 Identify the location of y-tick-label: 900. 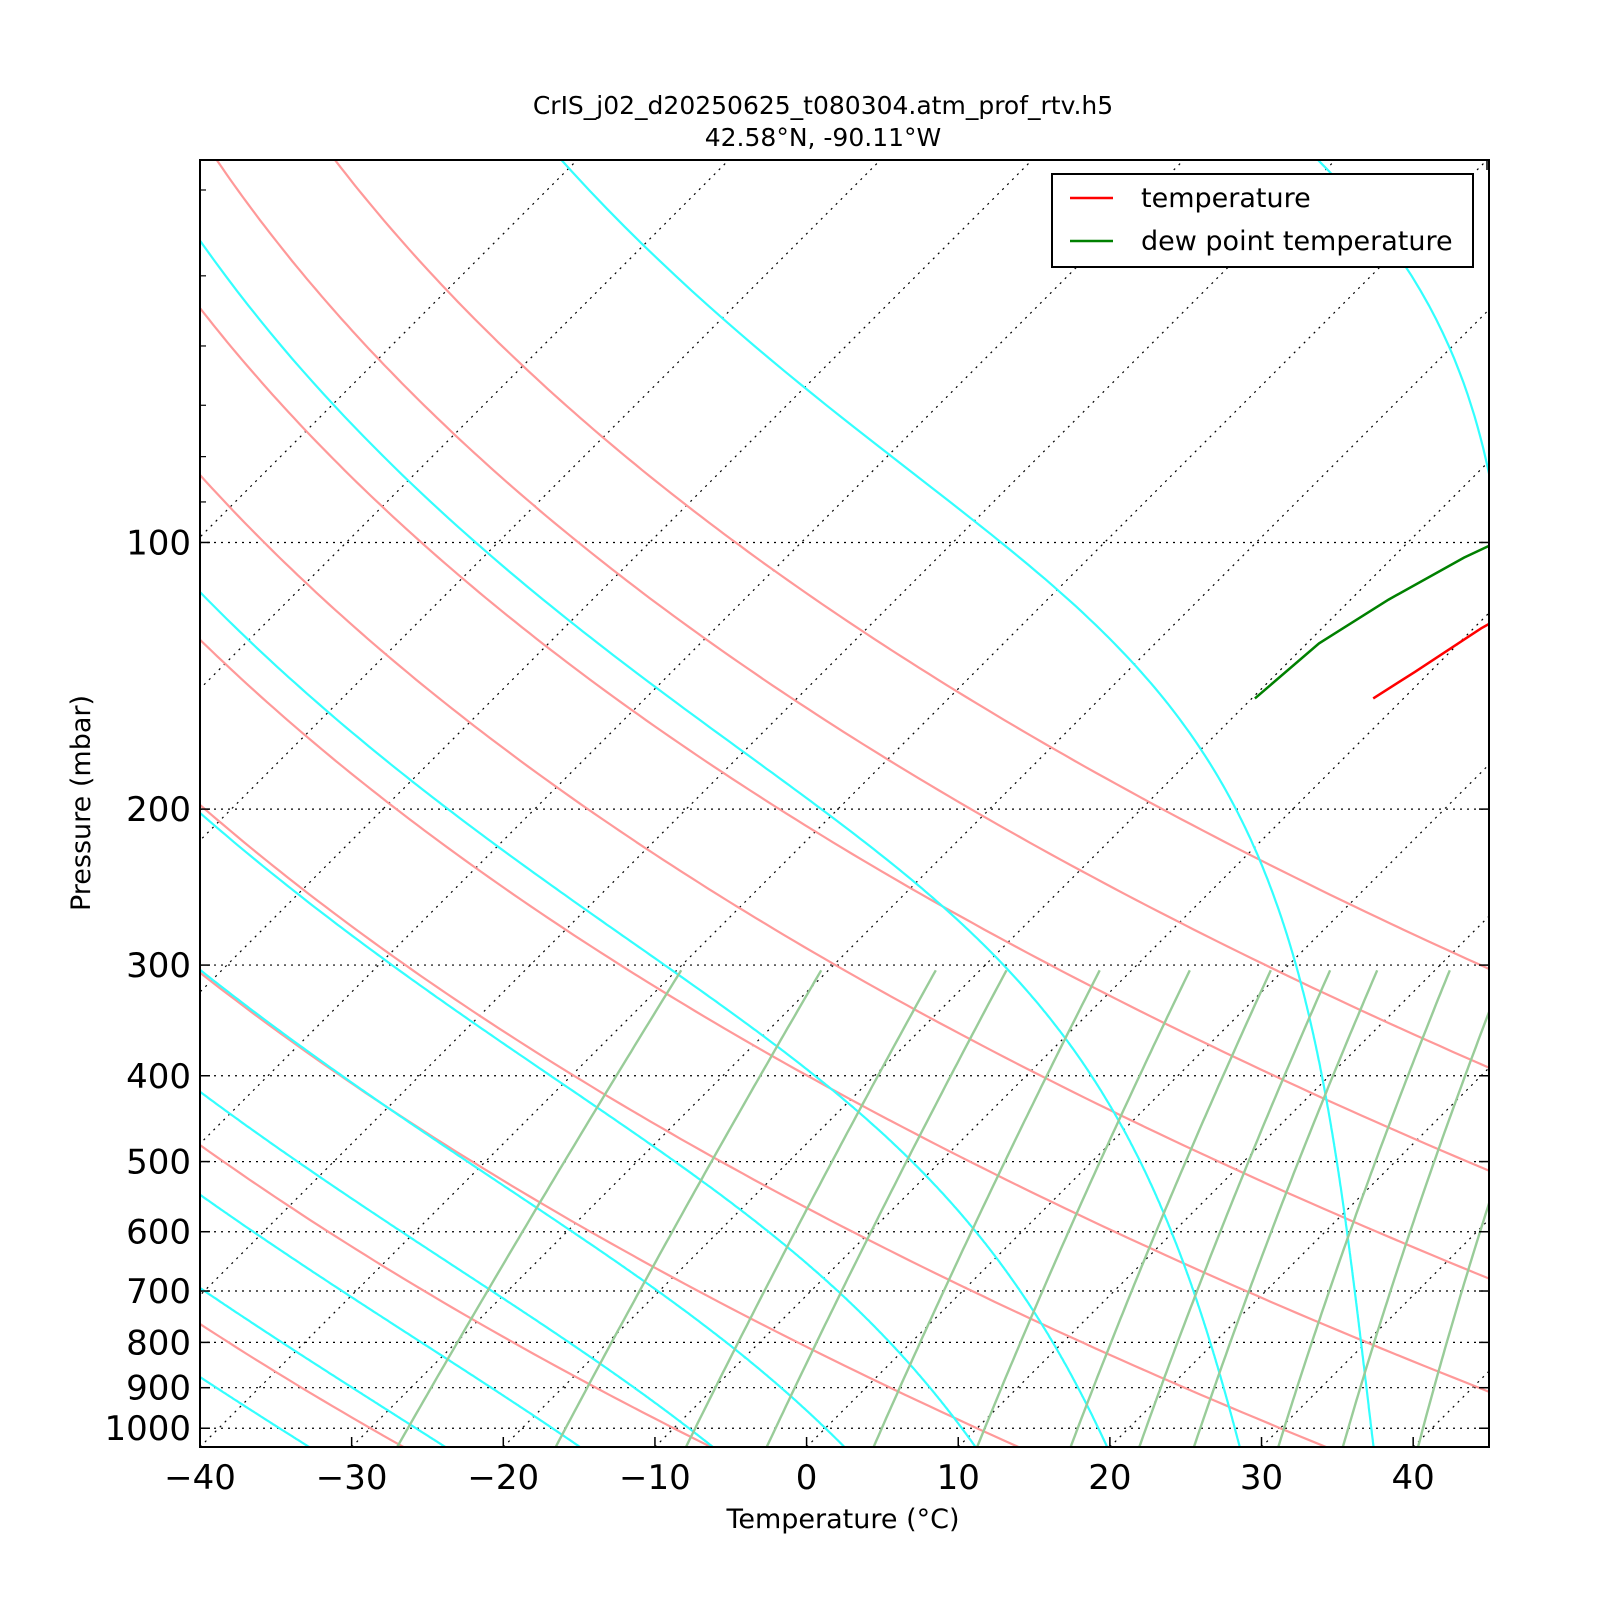
(158, 1389).